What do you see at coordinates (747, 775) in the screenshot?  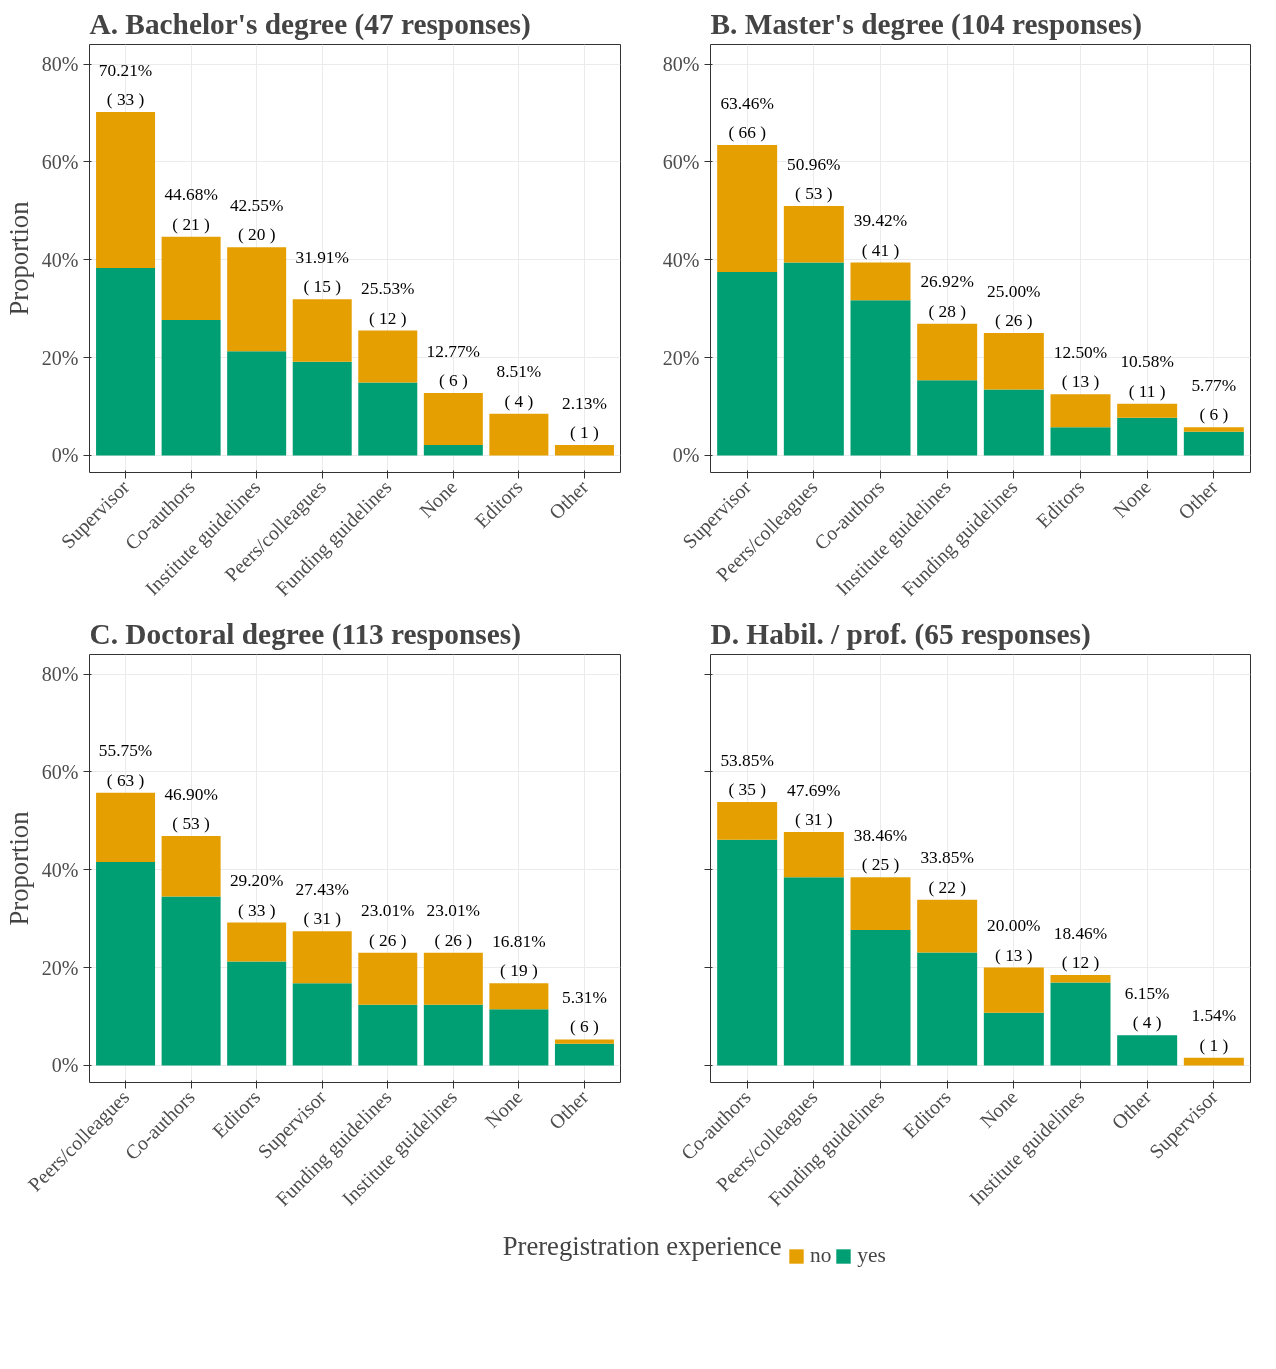 I see `total-label: 53.85% ( 35 )` at bounding box center [747, 775].